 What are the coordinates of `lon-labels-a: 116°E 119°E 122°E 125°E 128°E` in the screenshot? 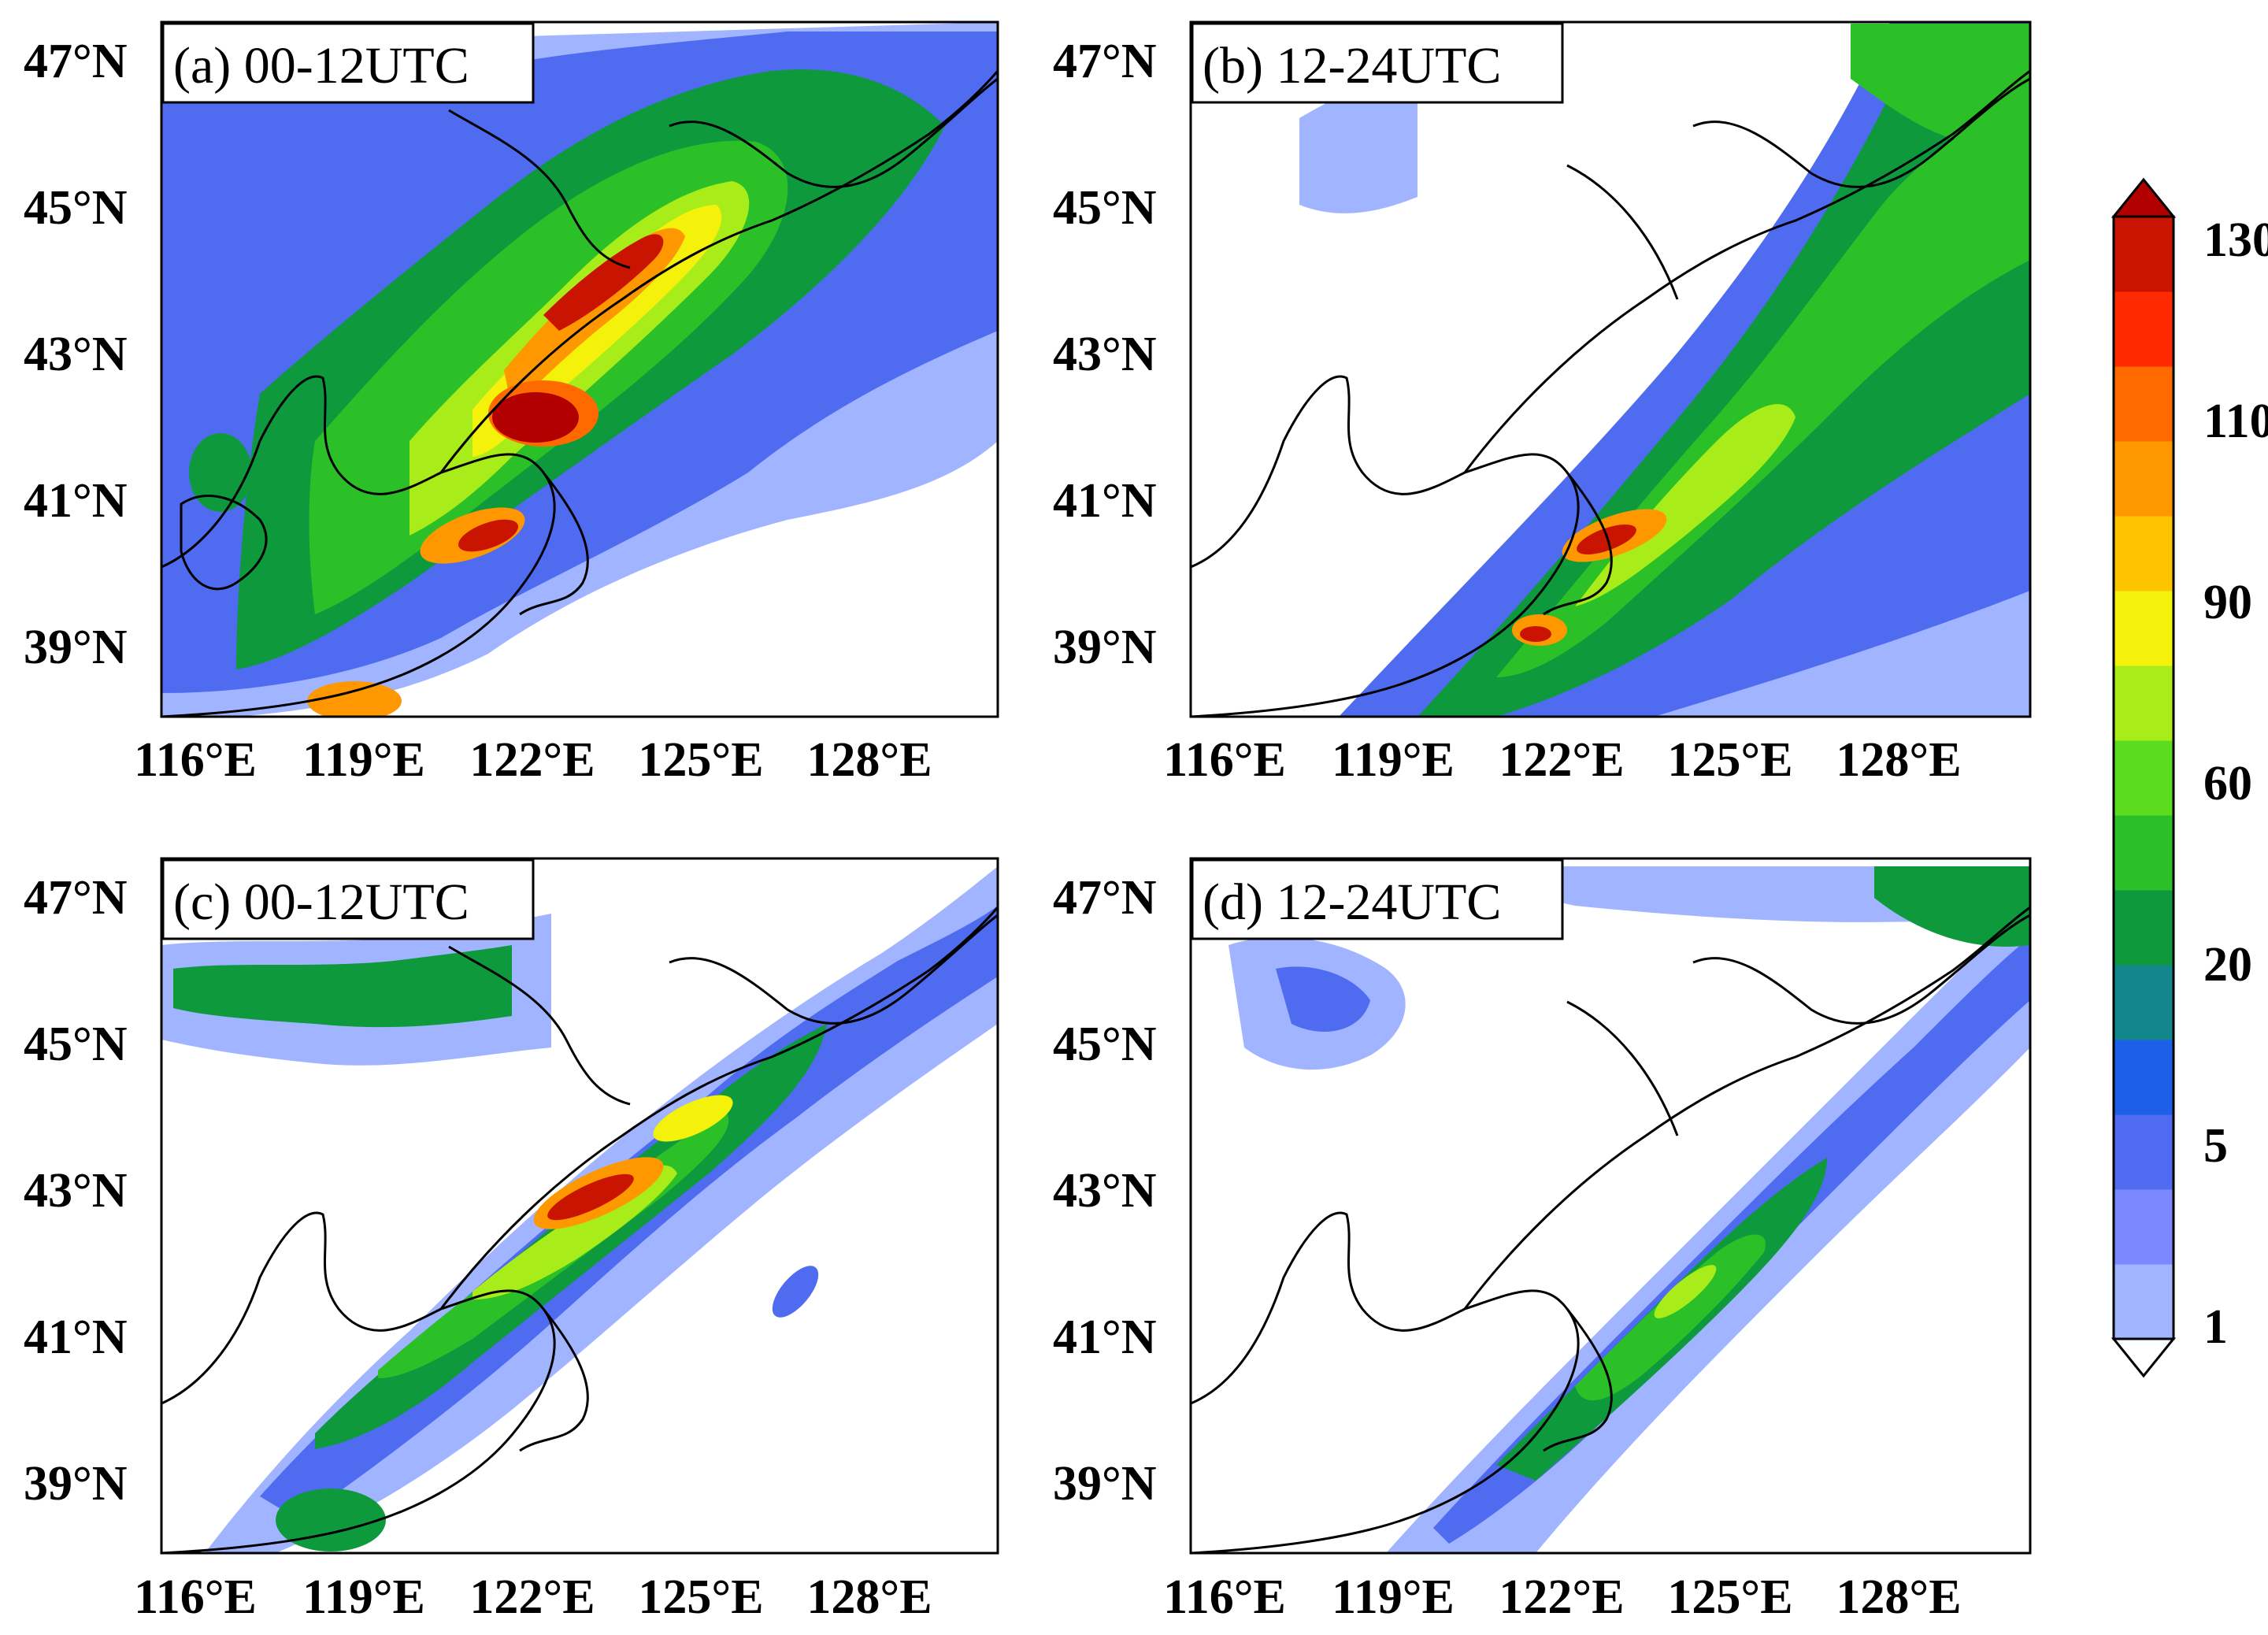 It's located at (533, 760).